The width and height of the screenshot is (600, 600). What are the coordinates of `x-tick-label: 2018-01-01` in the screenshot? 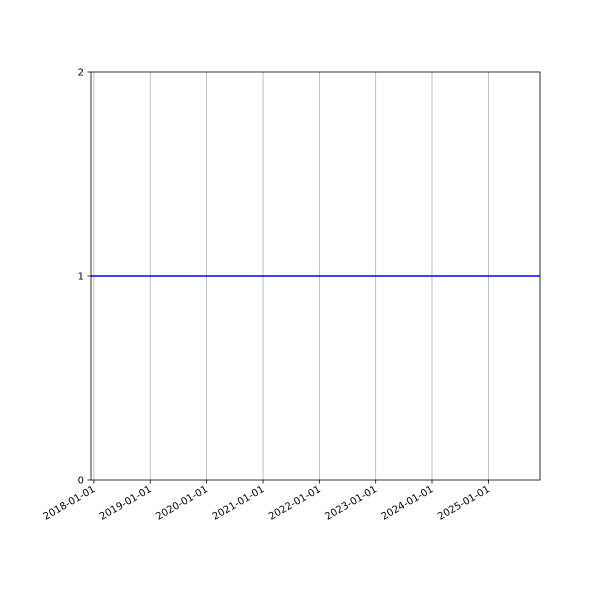 It's located at (70, 503).